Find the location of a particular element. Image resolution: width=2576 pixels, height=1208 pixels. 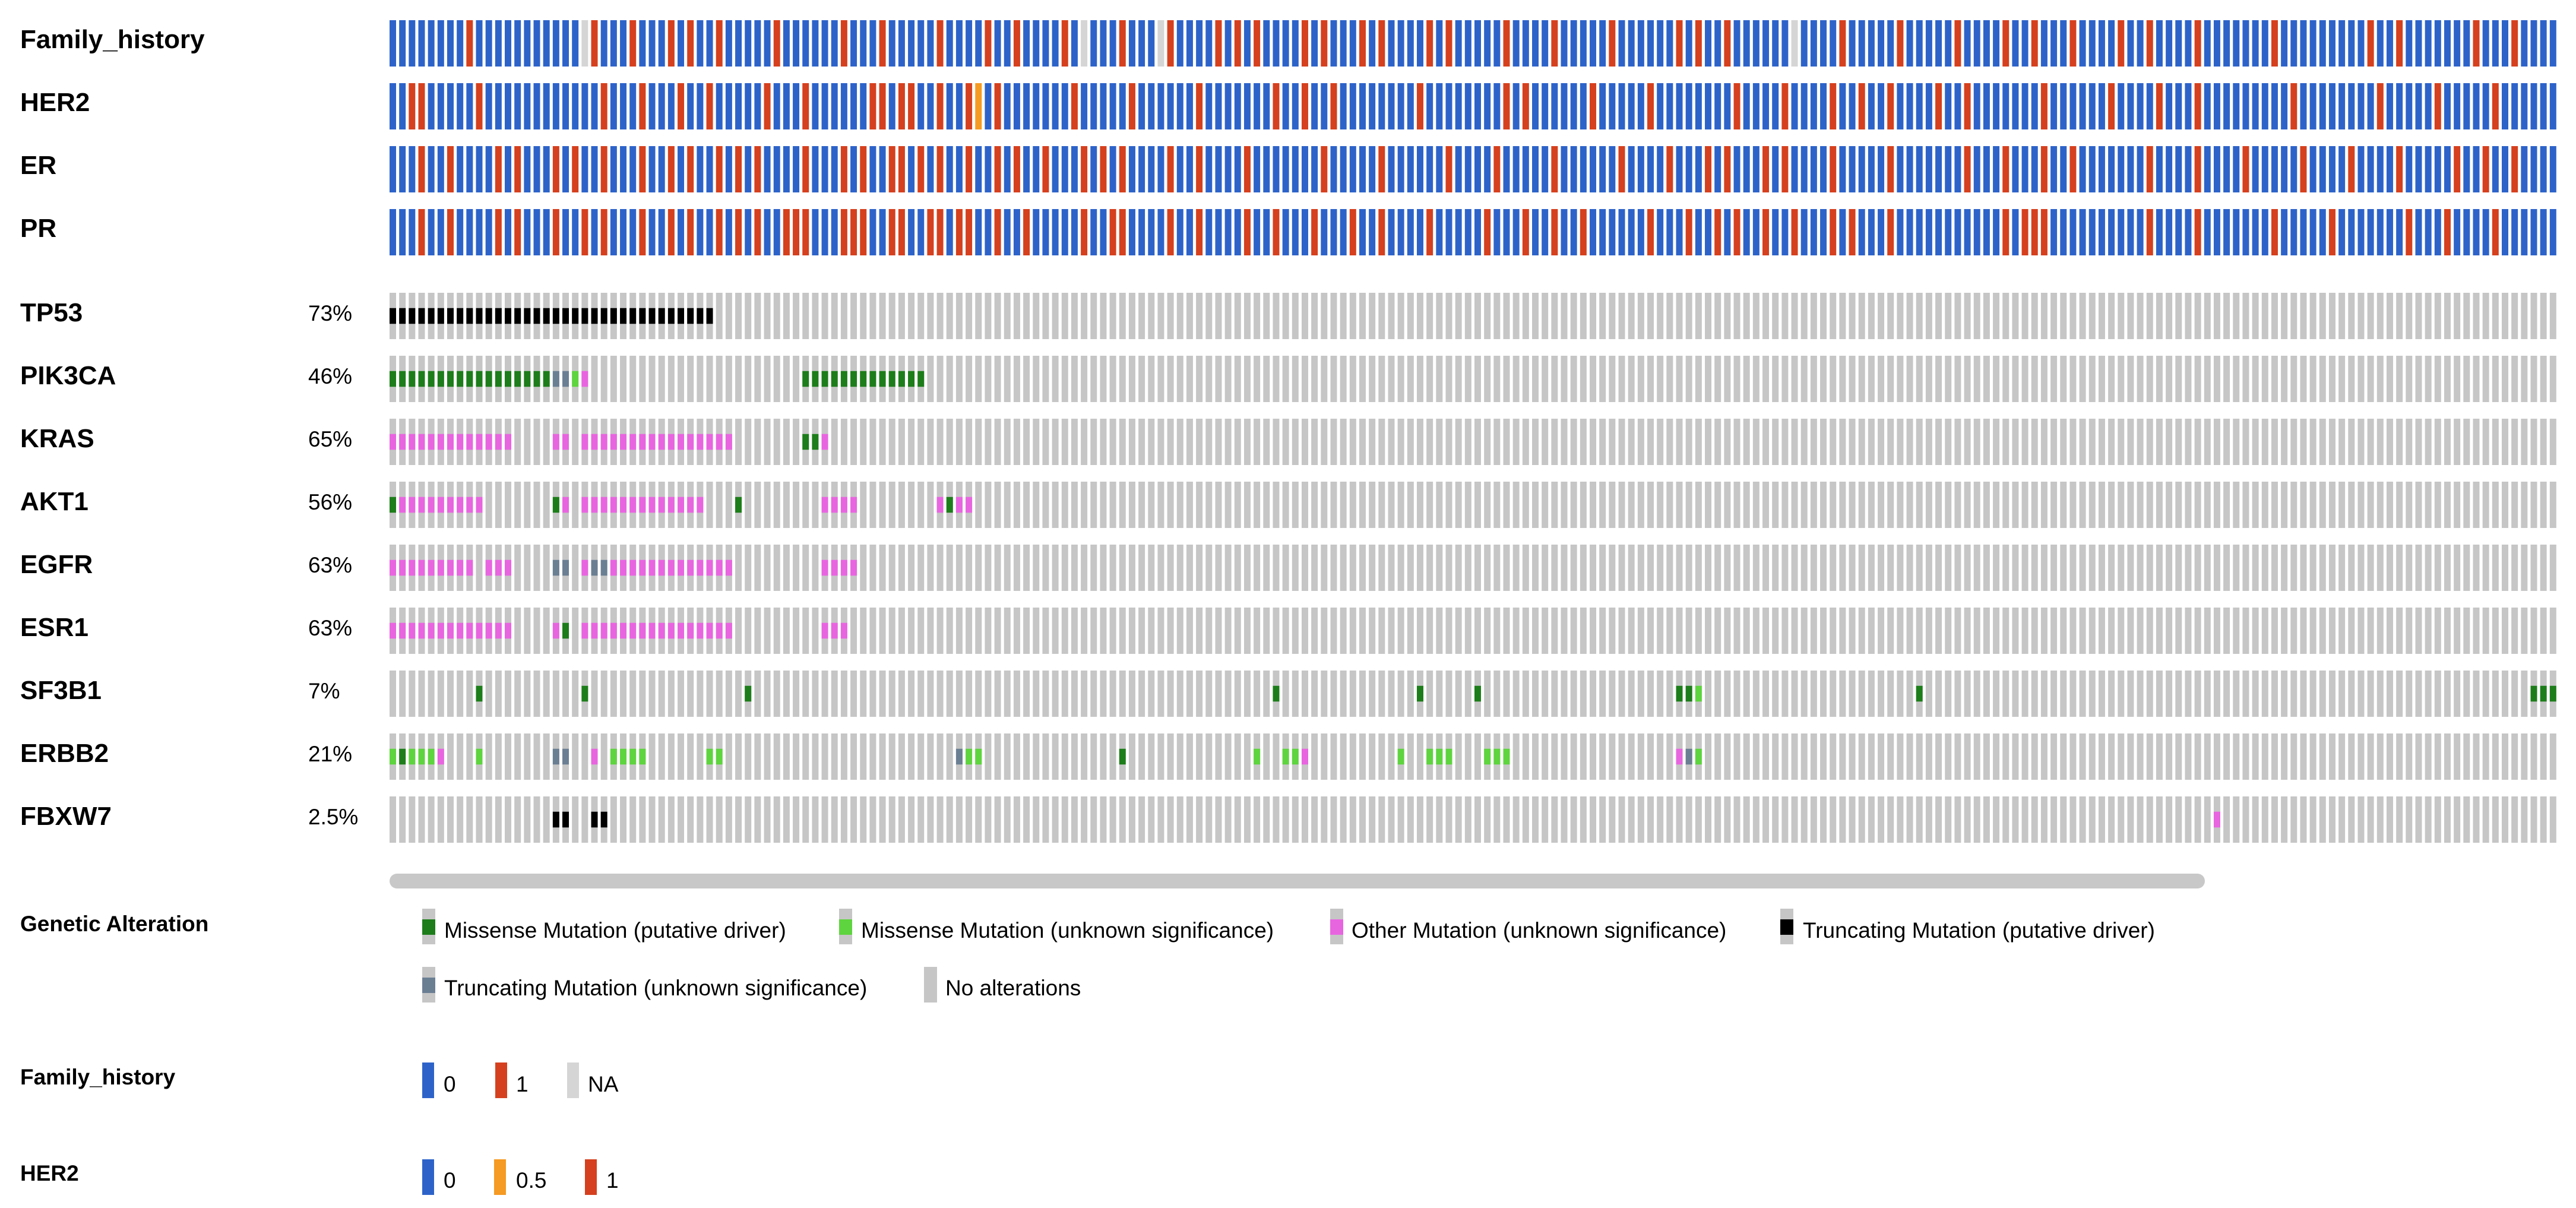

alteration-sf3b1 is located at coordinates (1698, 694).